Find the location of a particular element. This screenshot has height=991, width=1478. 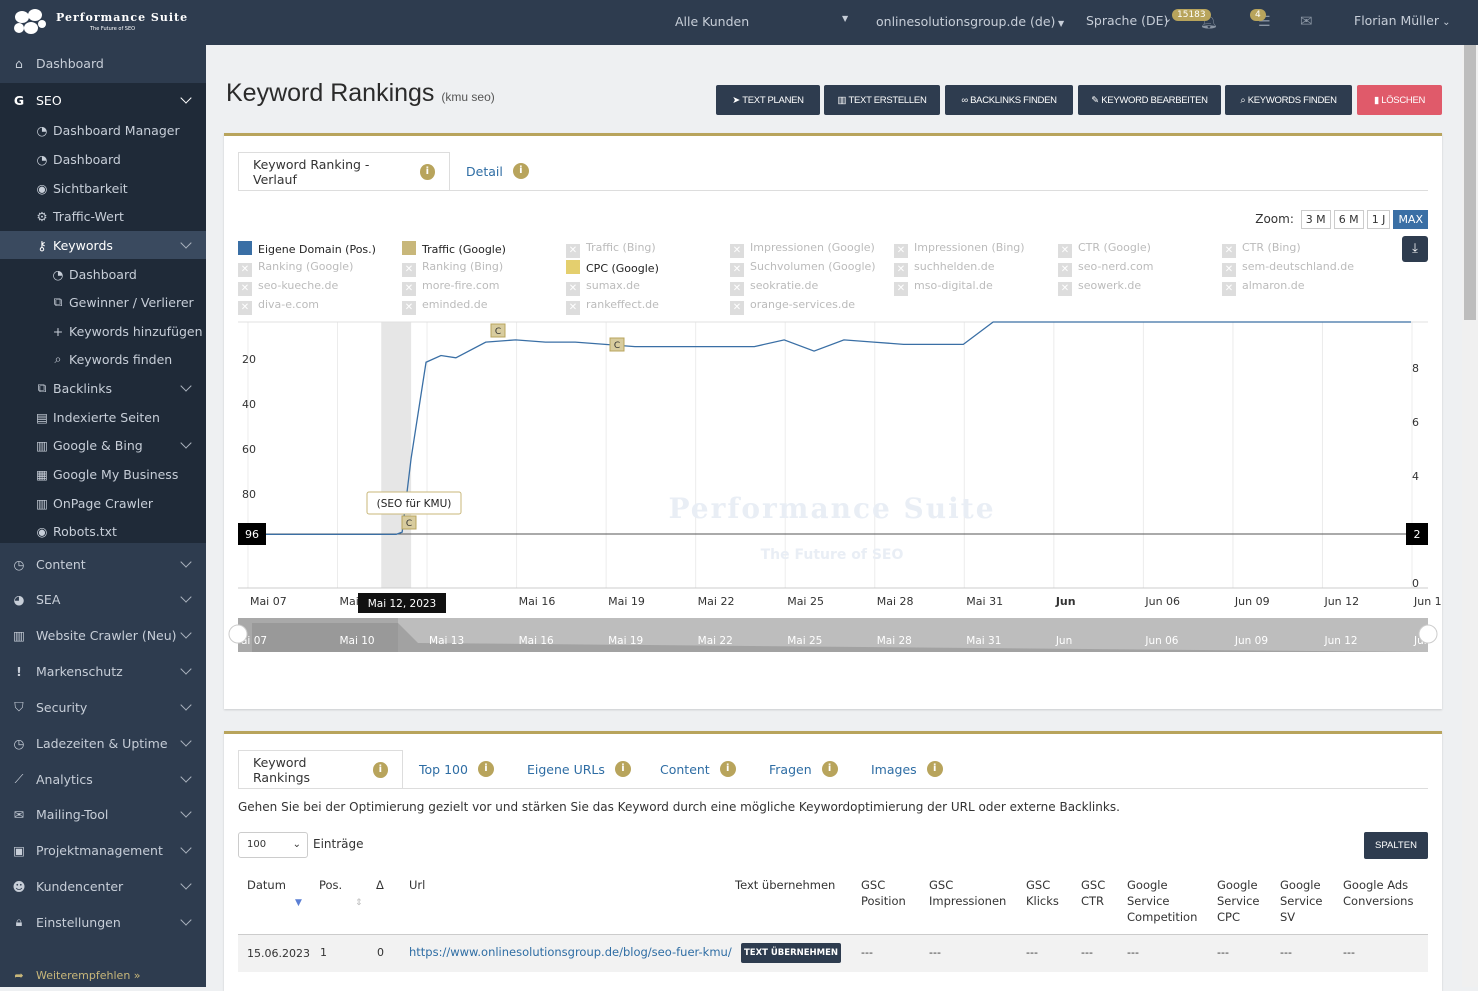

legend-item: ✕ orange-services.de is located at coordinates (792, 306).